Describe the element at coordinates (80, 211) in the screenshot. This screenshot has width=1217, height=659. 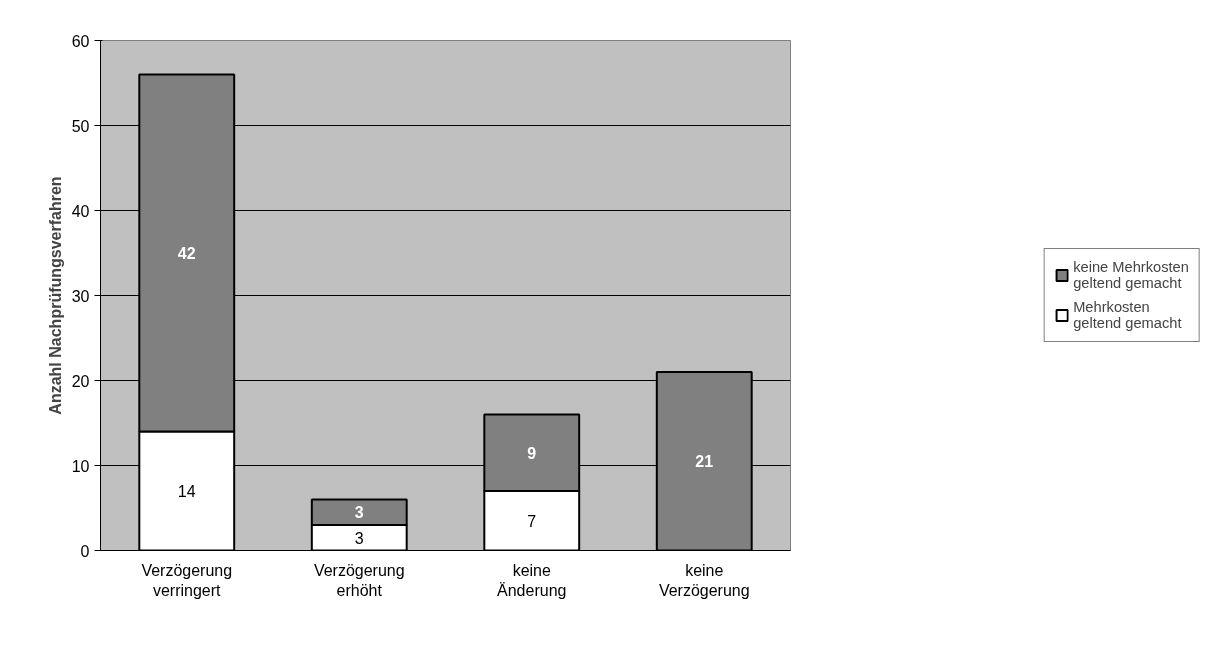
I see `y-tick-label: 40` at that location.